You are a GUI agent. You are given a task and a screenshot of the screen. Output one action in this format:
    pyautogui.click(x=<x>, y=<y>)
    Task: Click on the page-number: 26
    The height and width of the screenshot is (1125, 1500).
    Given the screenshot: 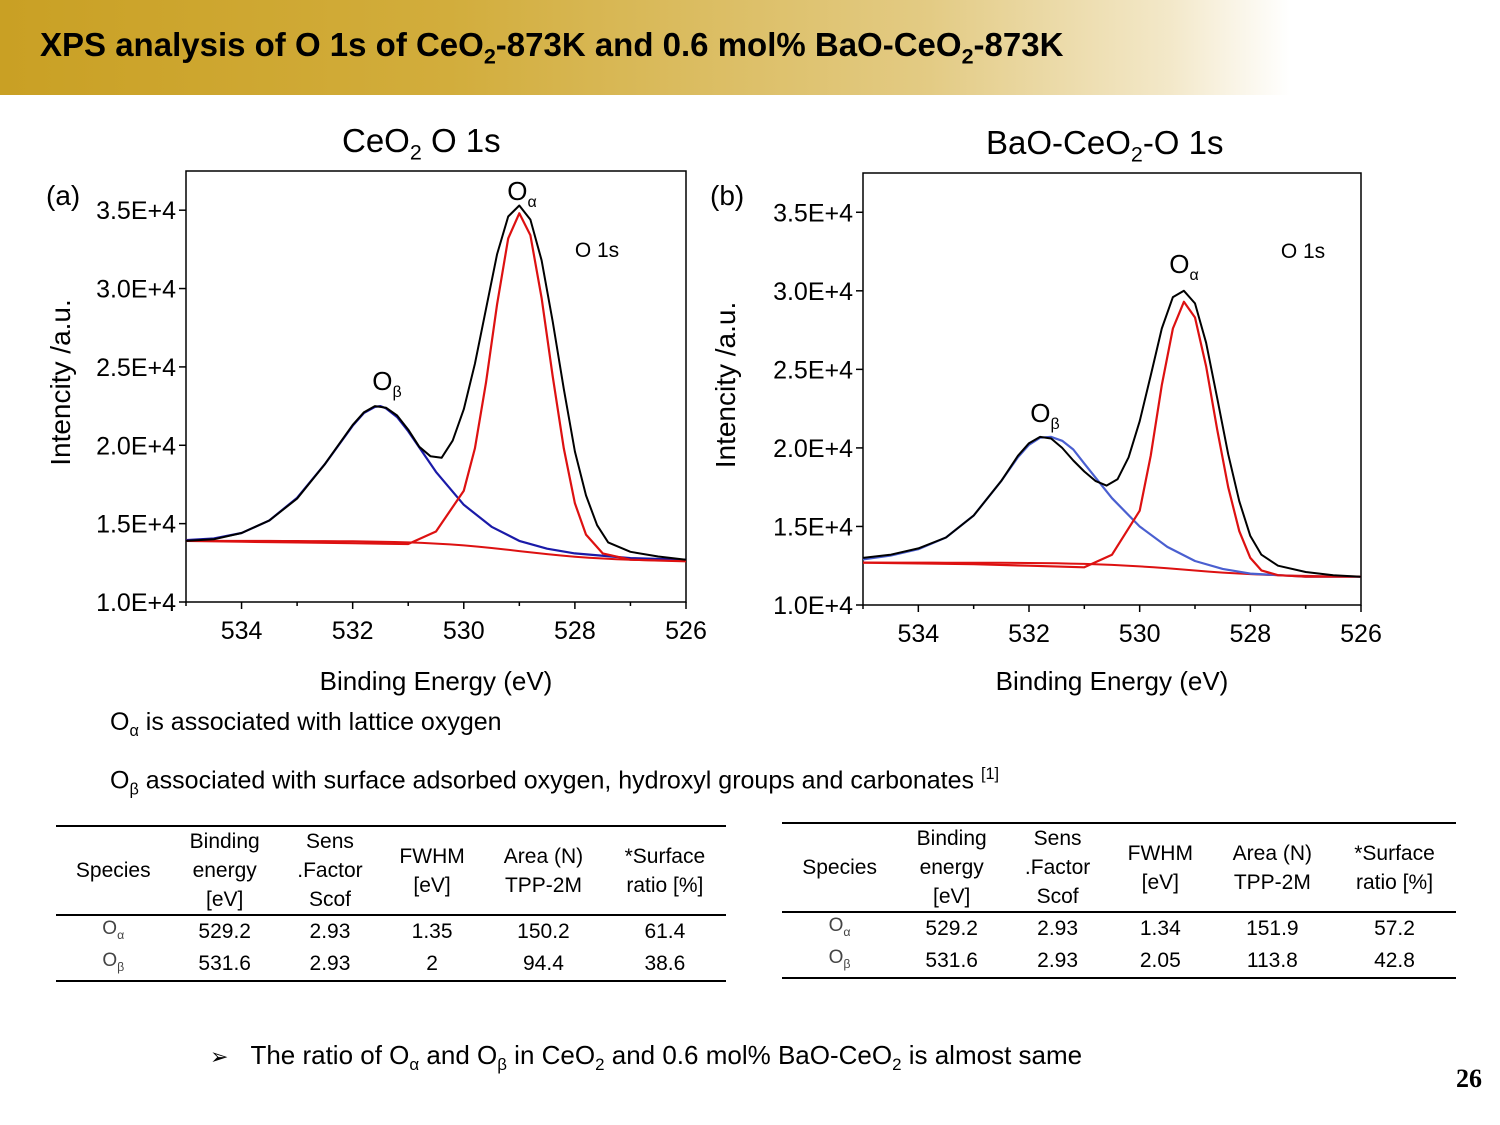 What is the action you would take?
    pyautogui.click(x=1469, y=1078)
    